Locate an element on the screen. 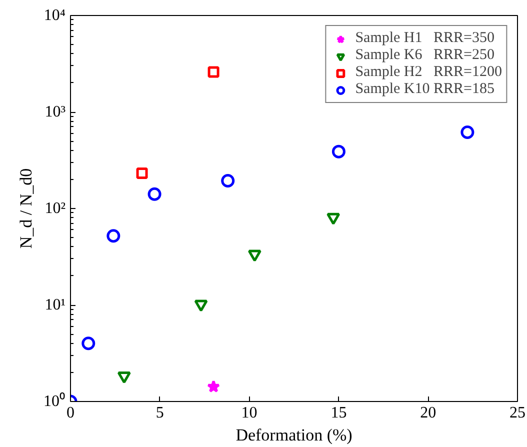 This screenshot has height=447, width=527. x-tick-label: 10 is located at coordinates (249, 413).